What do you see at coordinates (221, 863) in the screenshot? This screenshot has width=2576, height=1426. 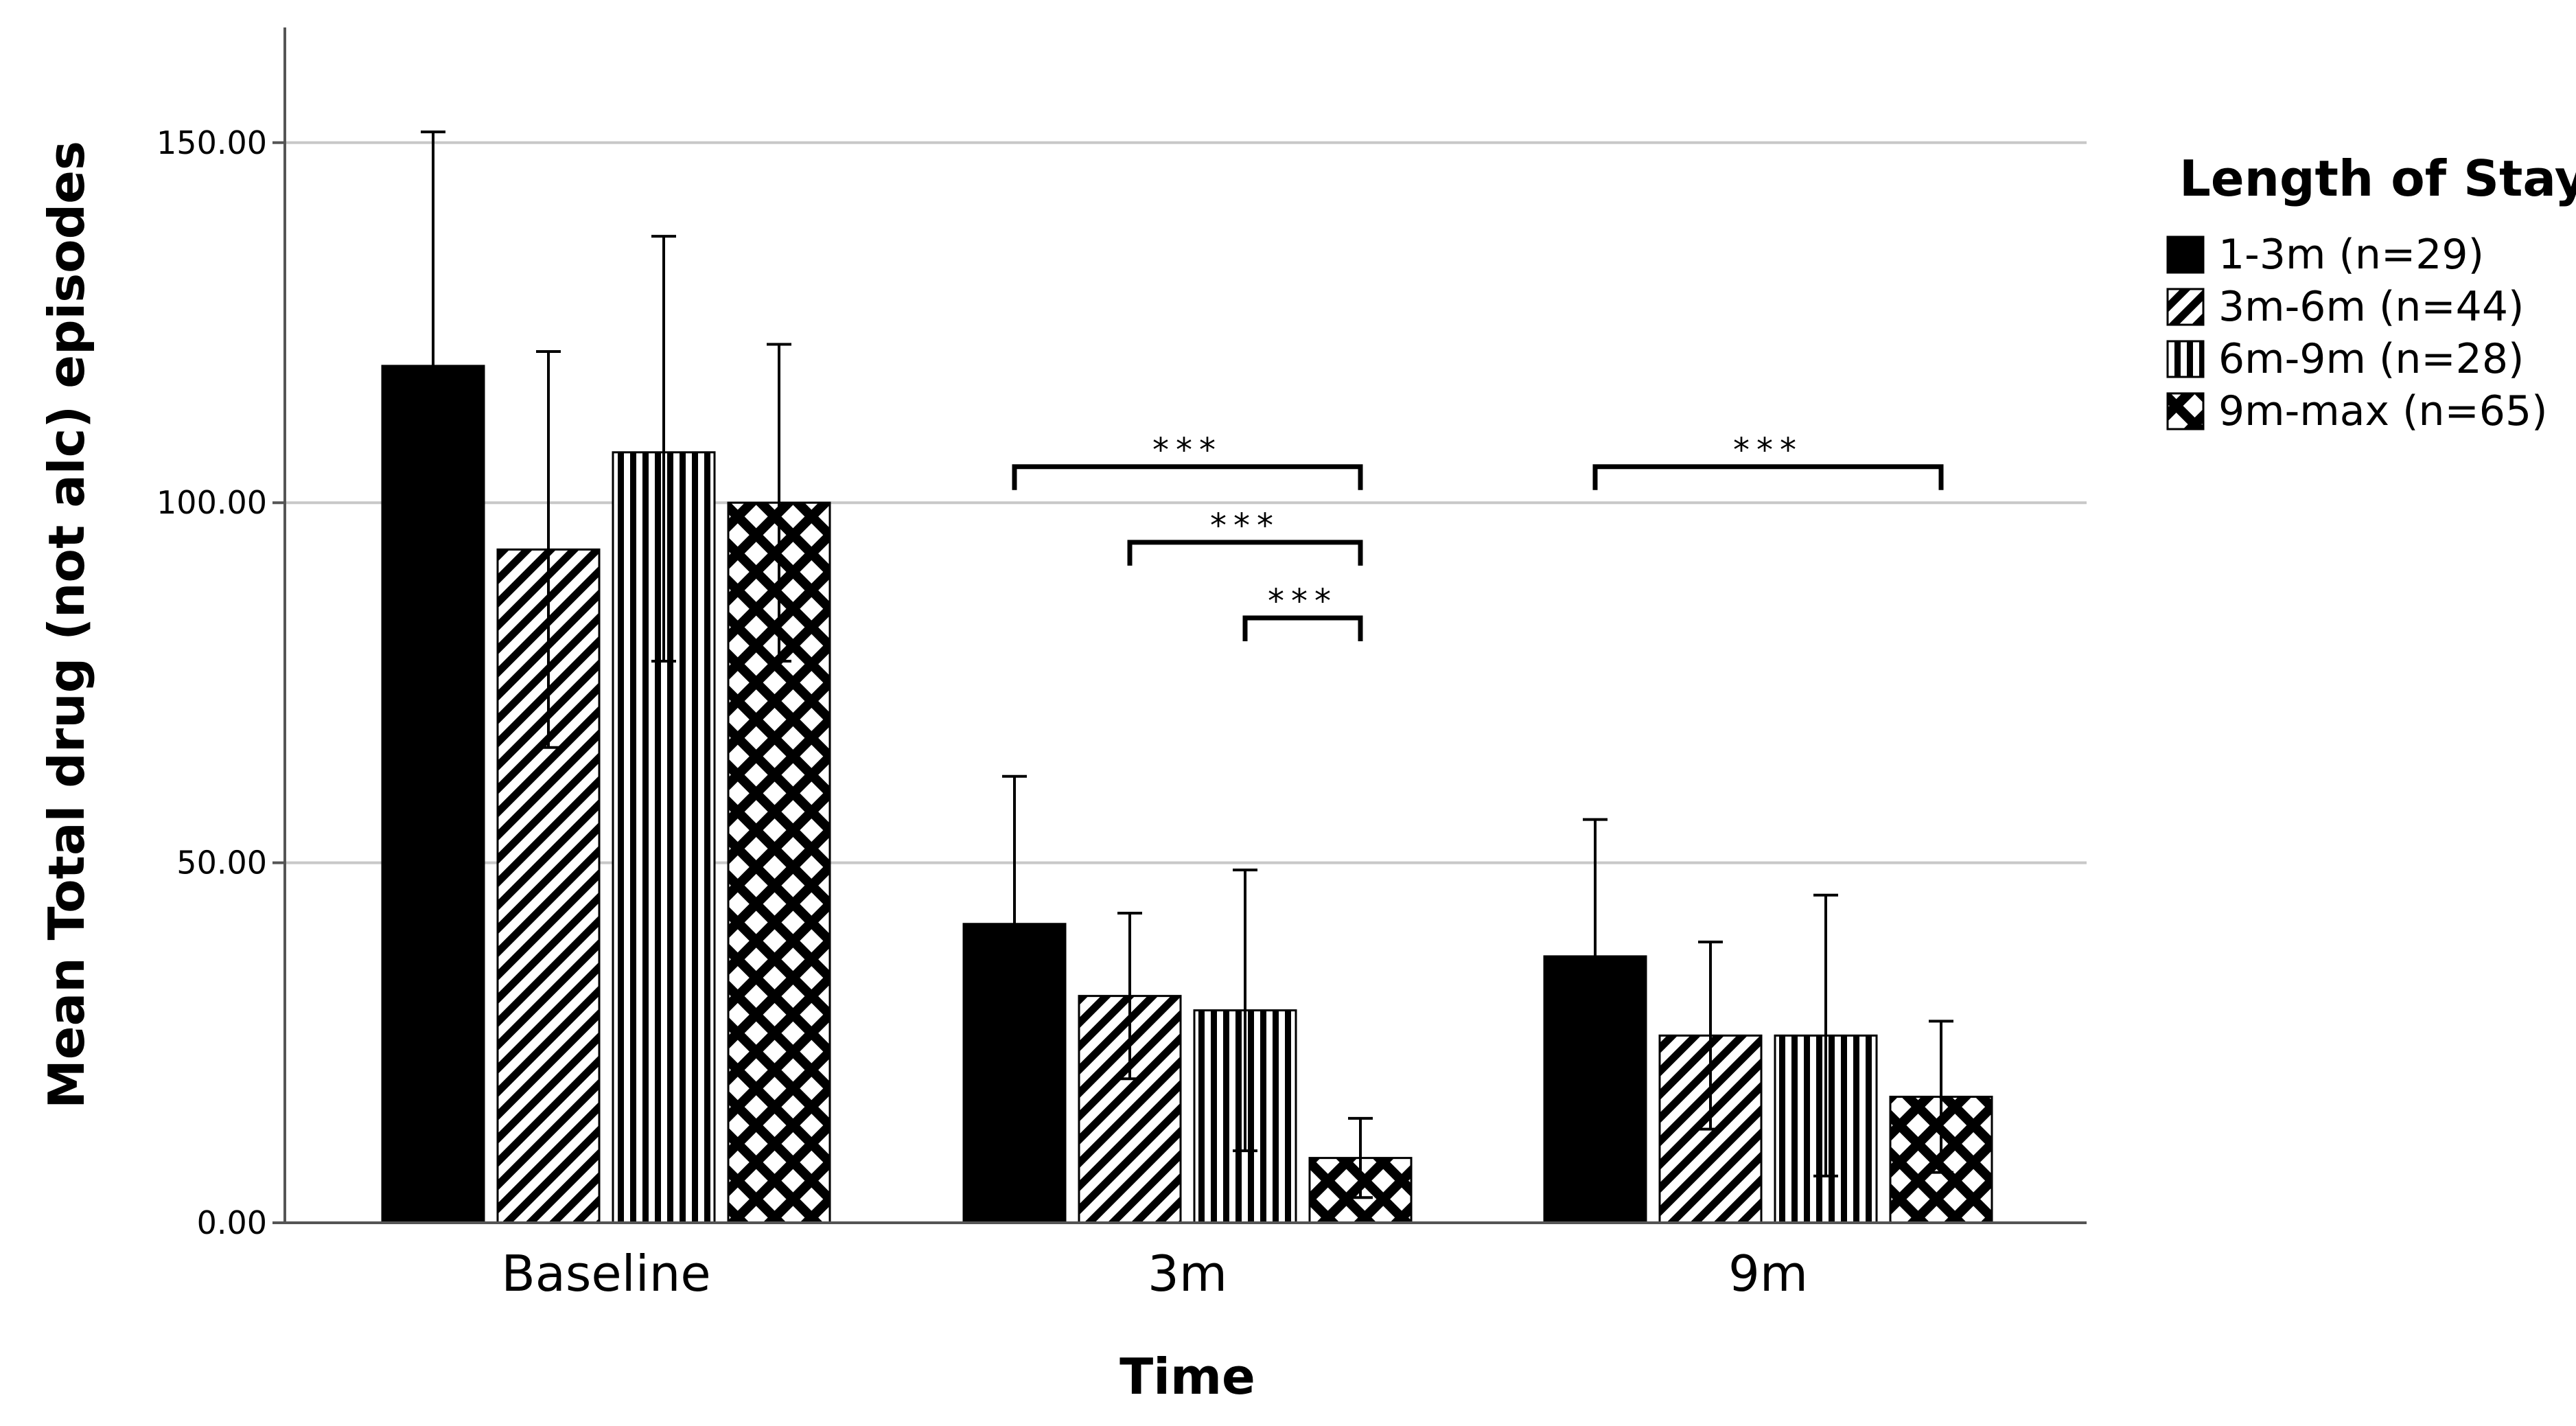 I see `y-tick-label-1: 50.00` at bounding box center [221, 863].